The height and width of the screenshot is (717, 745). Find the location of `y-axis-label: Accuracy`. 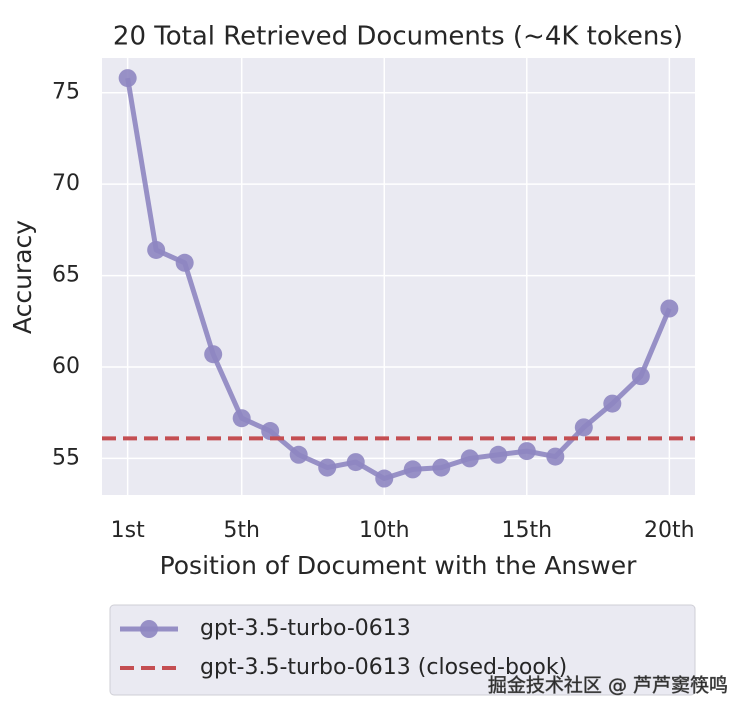

y-axis-label: Accuracy is located at coordinates (22, 277).